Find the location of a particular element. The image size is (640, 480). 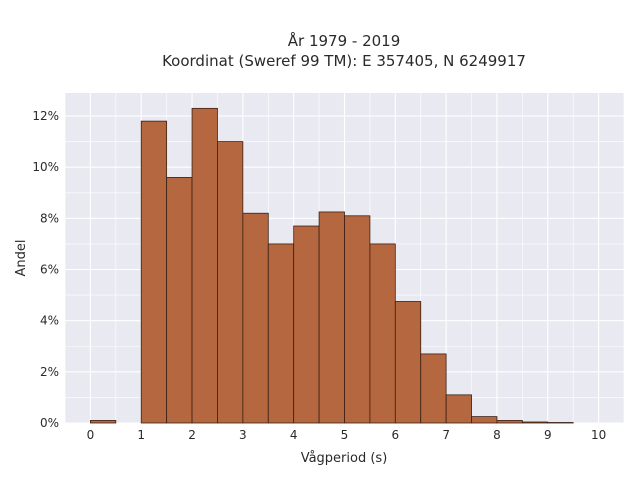

x-tick-label: 7 is located at coordinates (446, 435).